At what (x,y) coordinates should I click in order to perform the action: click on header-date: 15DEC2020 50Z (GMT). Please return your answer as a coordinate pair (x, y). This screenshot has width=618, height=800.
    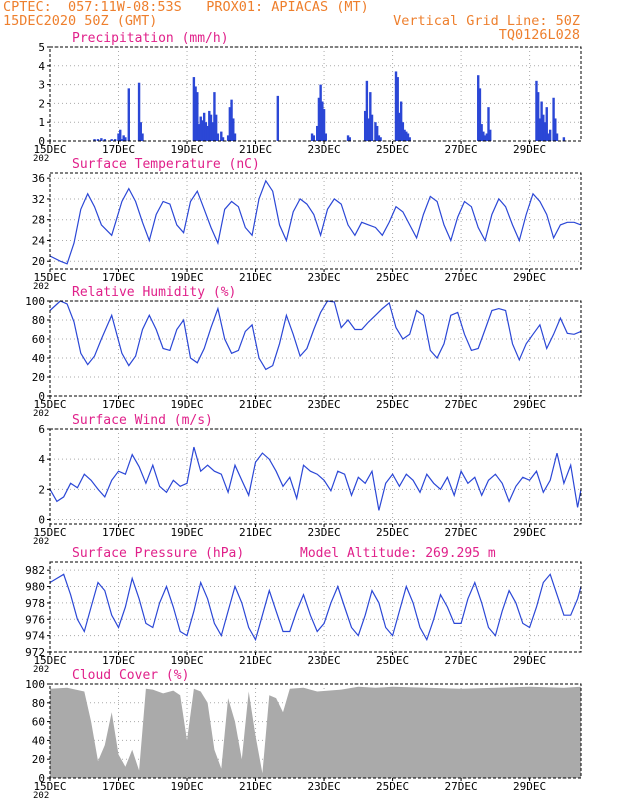
    Looking at the image, I should click on (80, 21).